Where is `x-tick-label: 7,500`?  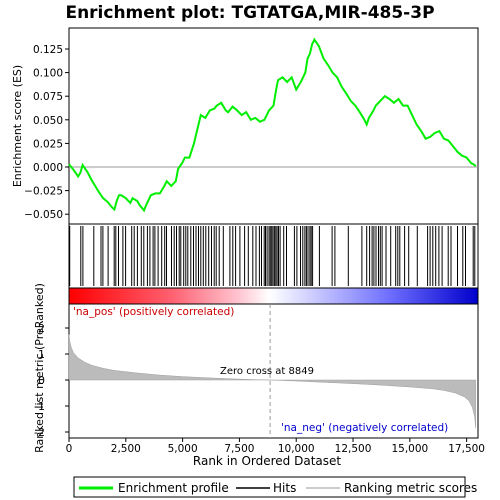
x-tick-label: 7,500 is located at coordinates (239, 449).